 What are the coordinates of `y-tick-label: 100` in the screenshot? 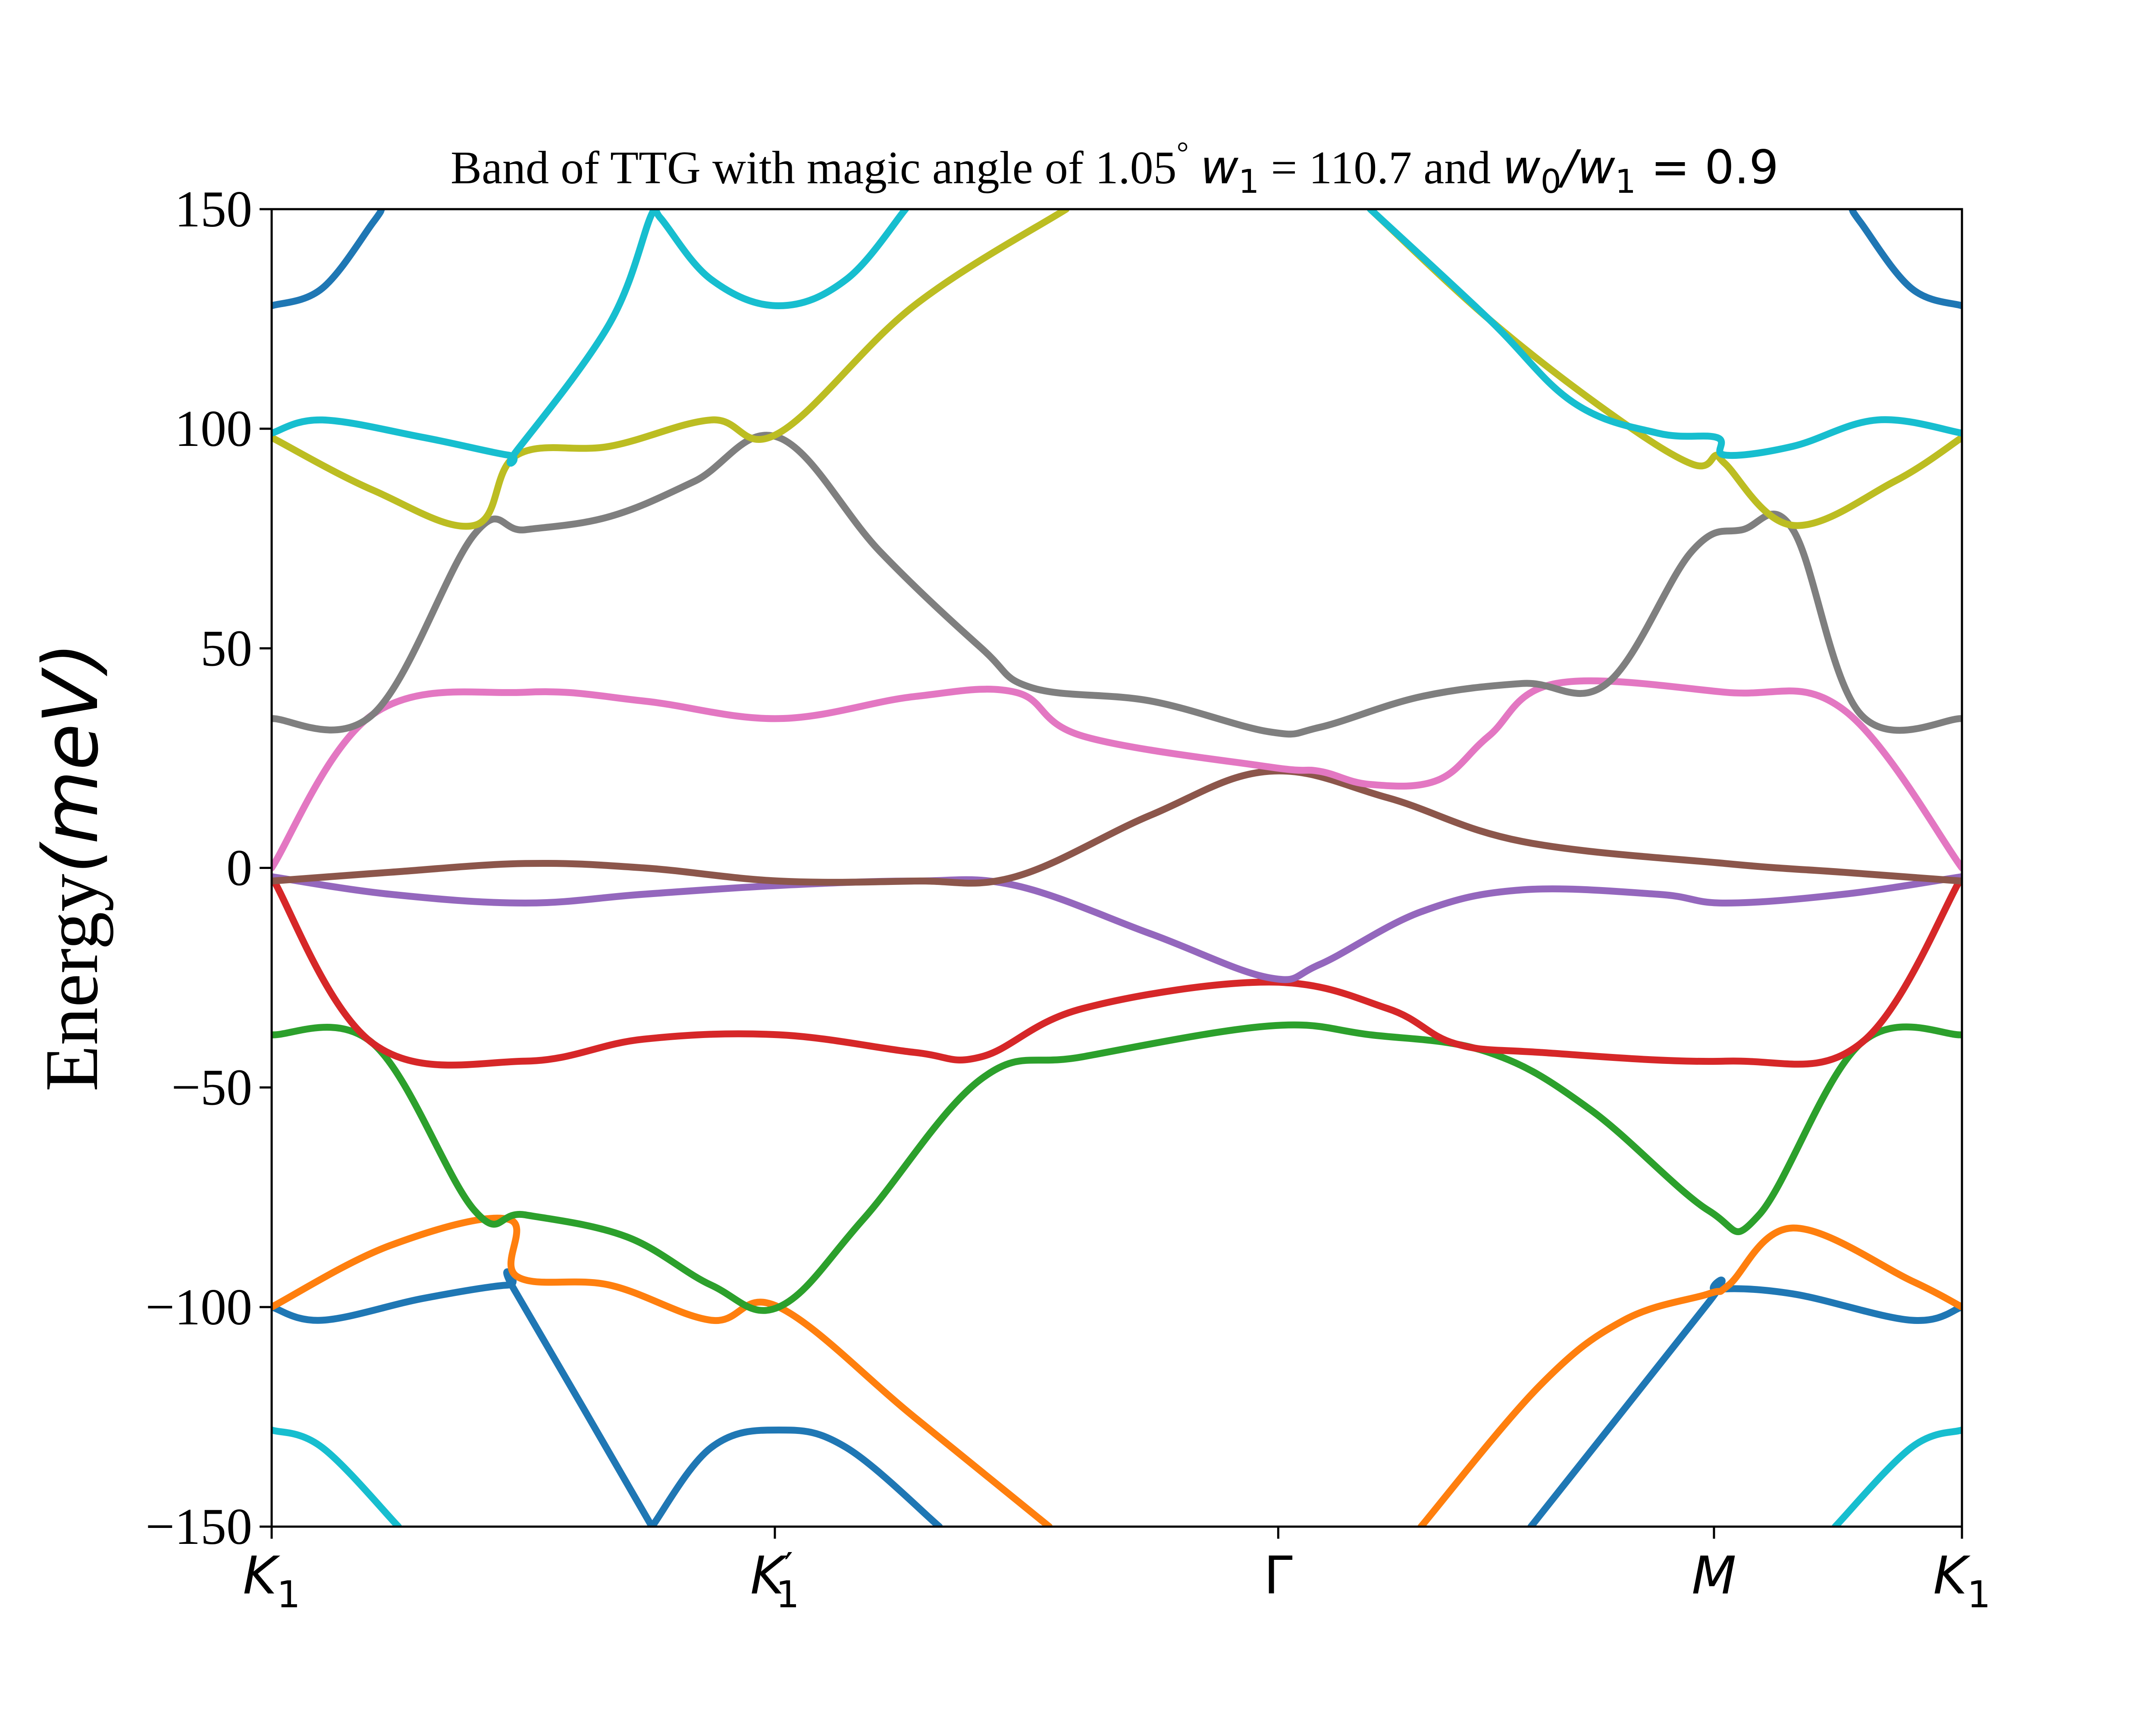 It's located at (213, 429).